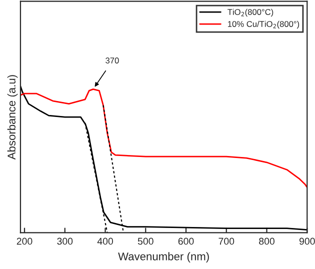 Image resolution: width=315 pixels, height=269 pixels. Describe the element at coordinates (307, 241) in the screenshot. I see `x-tick-label: 900` at that location.